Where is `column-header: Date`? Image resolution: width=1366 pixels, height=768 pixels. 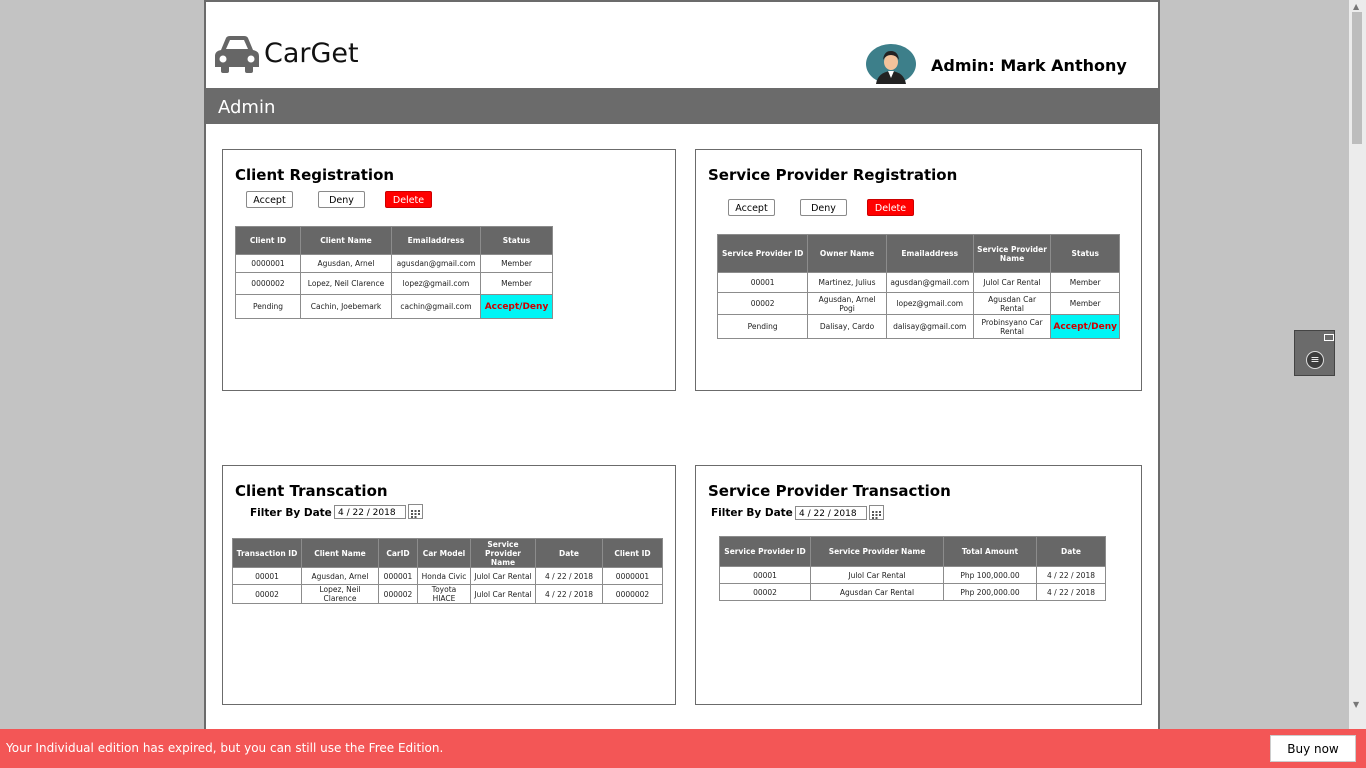
column-header: Date is located at coordinates (569, 553).